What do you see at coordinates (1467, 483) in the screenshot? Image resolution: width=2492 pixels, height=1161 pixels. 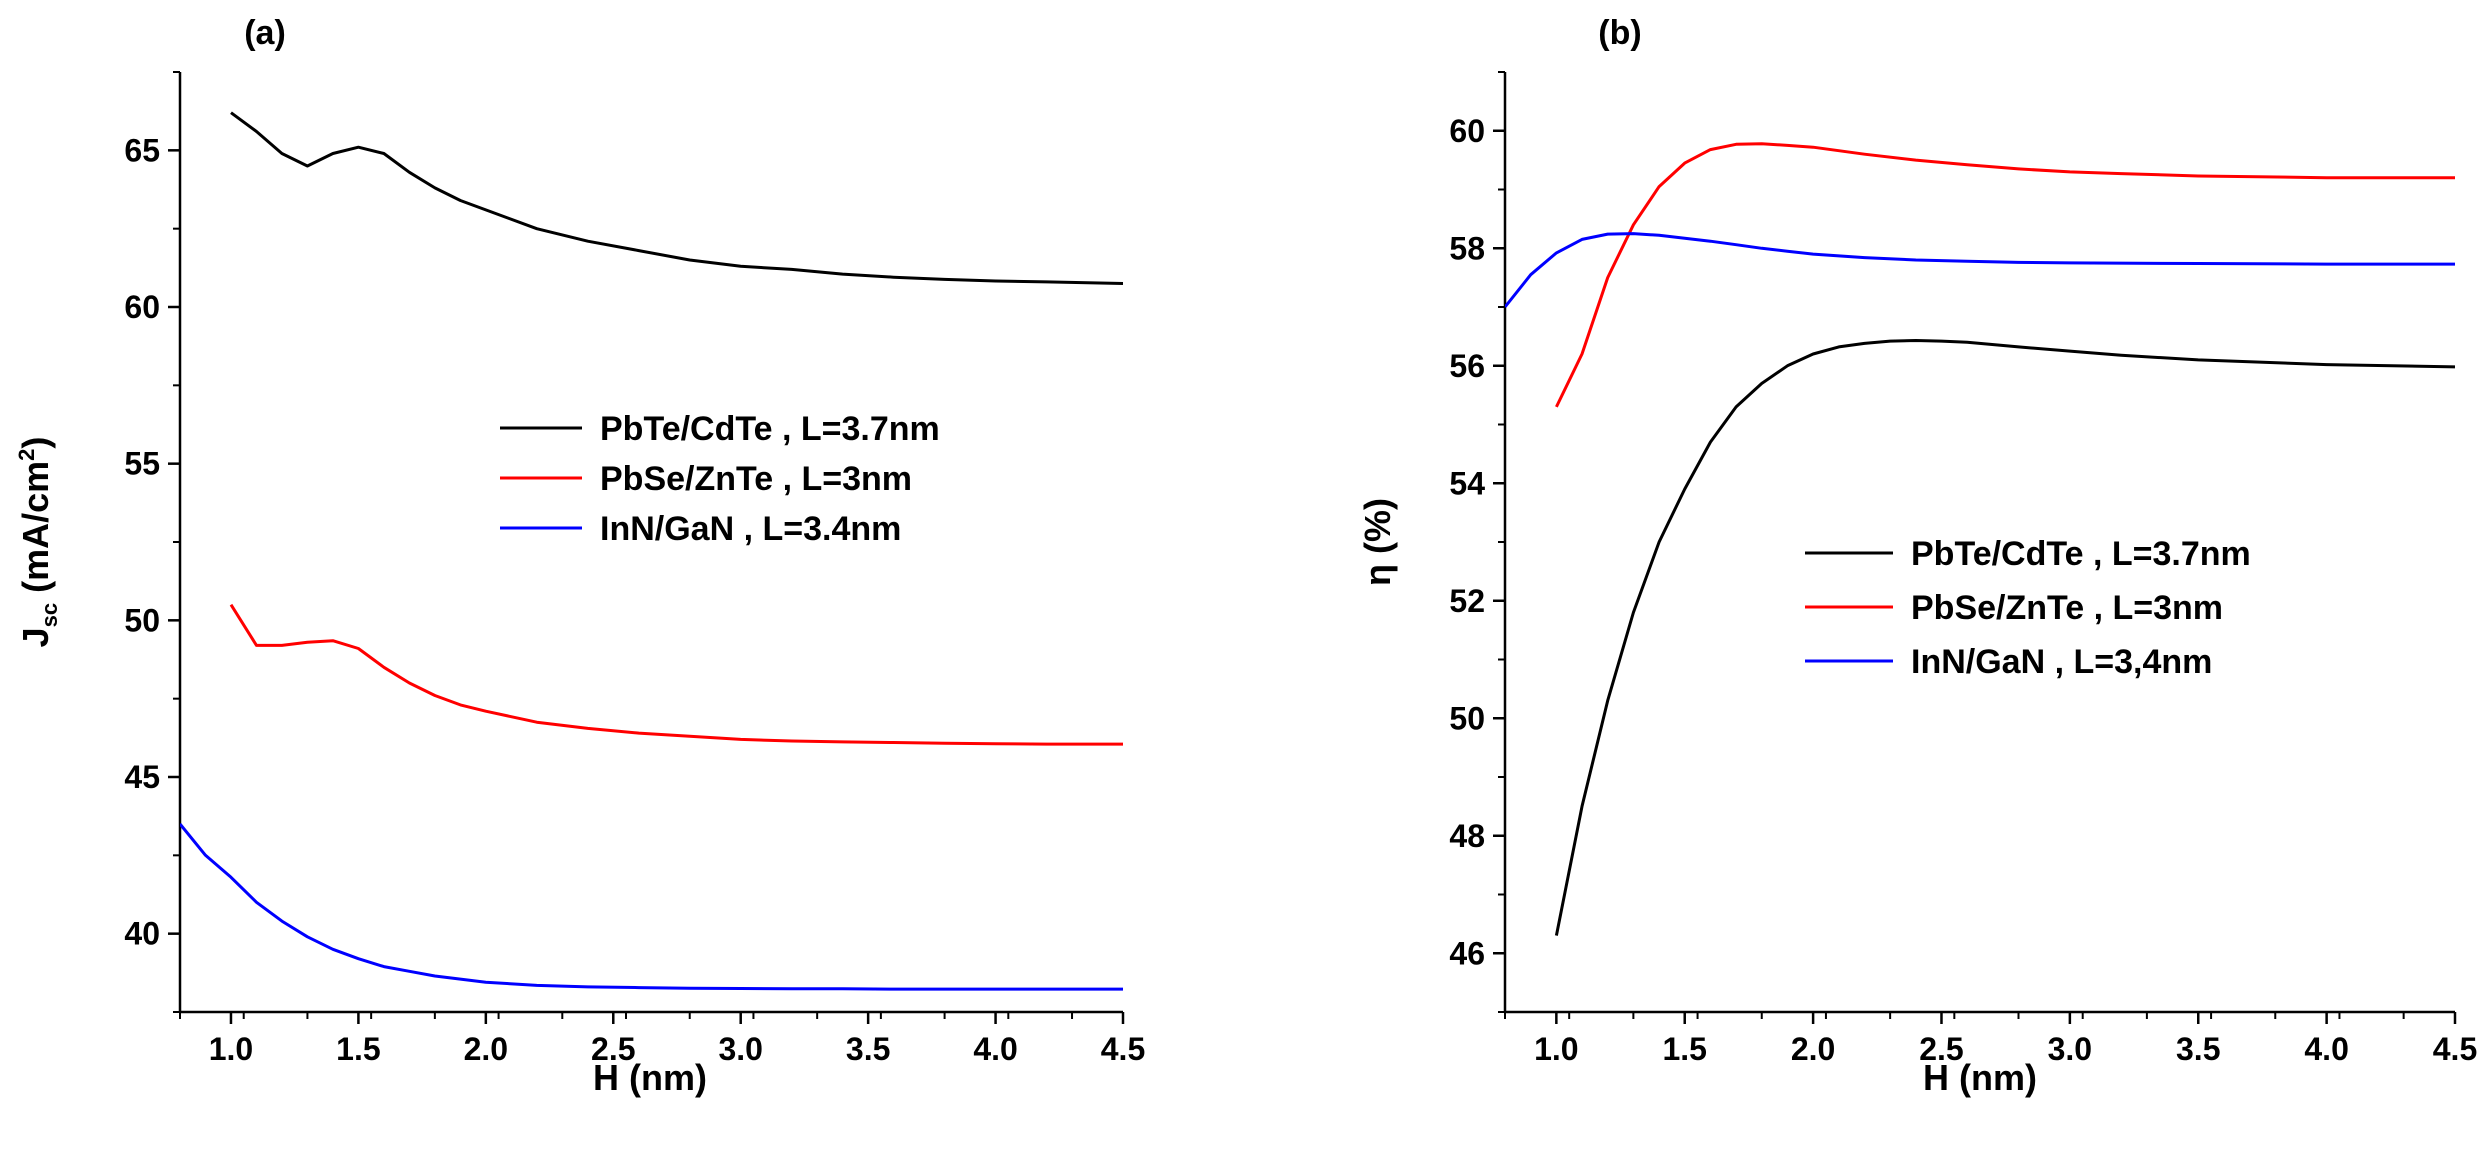 I see `y-tick-label: 54` at bounding box center [1467, 483].